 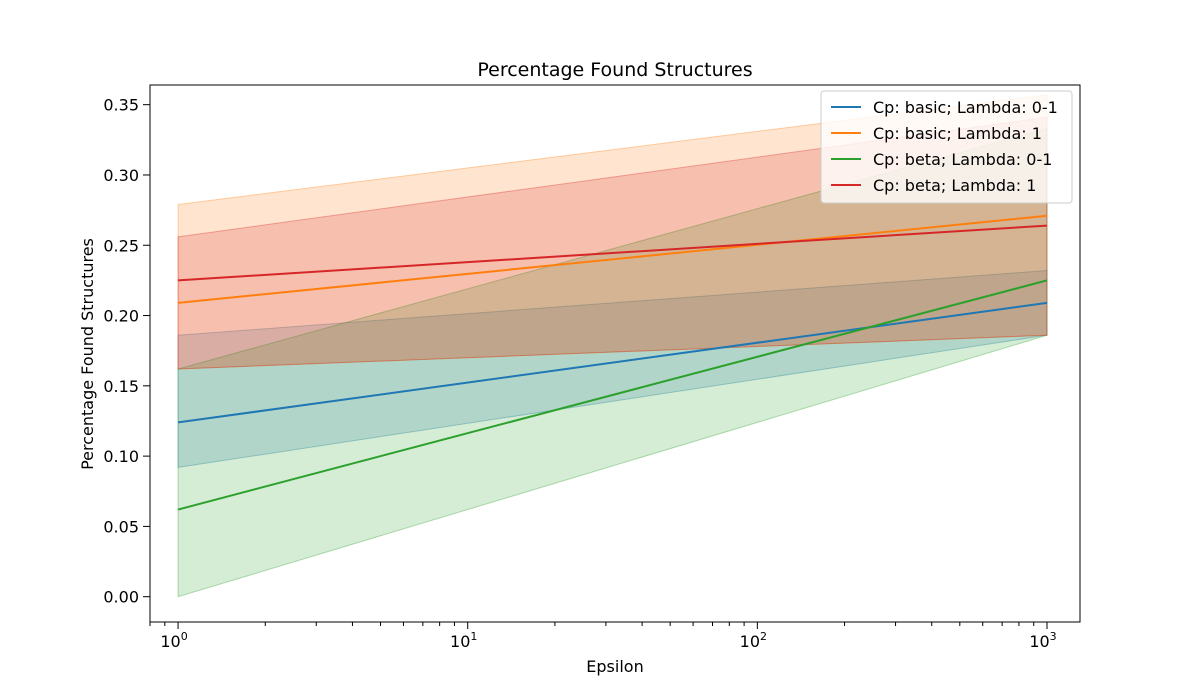 I want to click on x-axis: 10⁰ 10¹ 10² 10³, so click(x=603, y=636).